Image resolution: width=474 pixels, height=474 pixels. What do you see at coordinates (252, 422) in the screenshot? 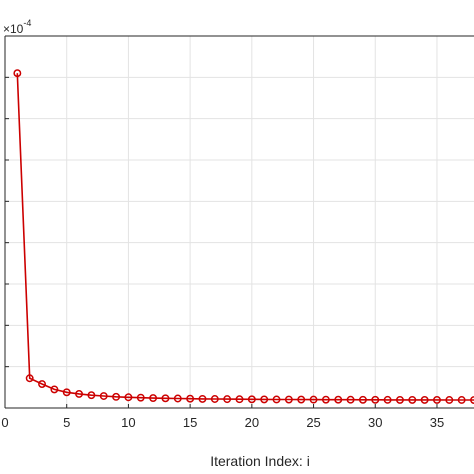
I see `x-tick-label: 20` at bounding box center [252, 422].